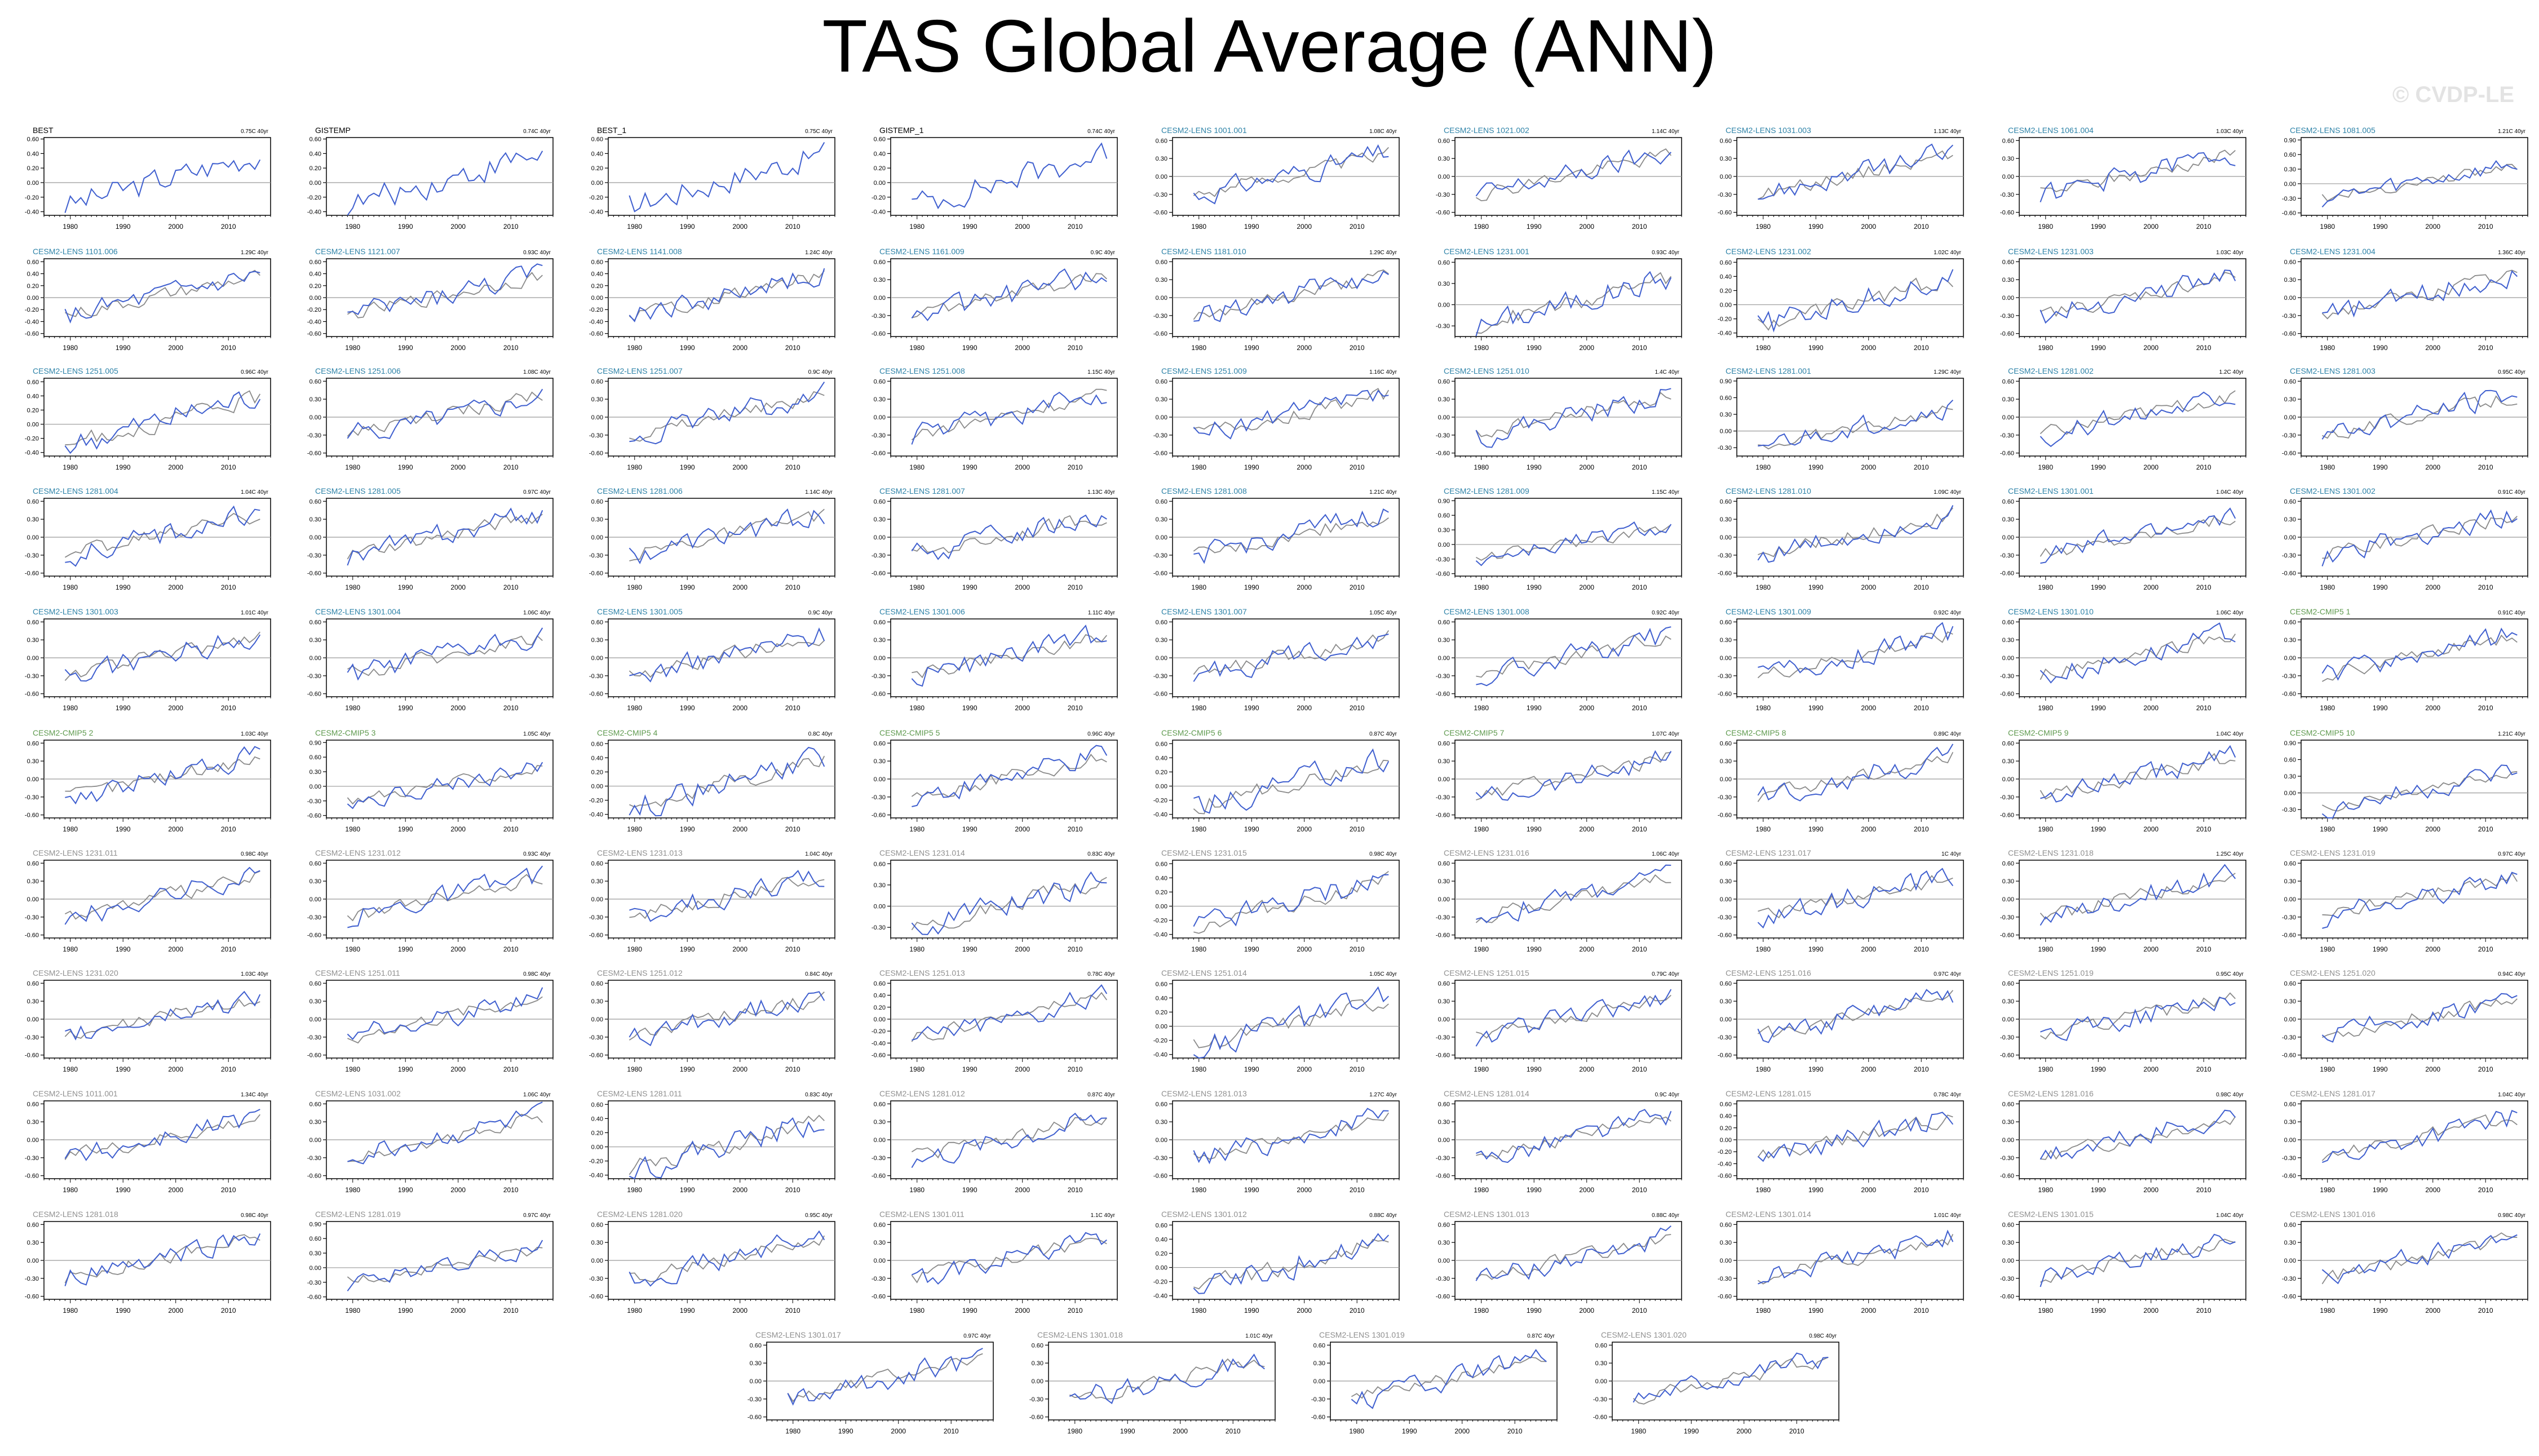 This screenshot has height=1456, width=2539. What do you see at coordinates (1768, 370) in the screenshot?
I see `panel-title: CESM2-LENS 1281.001` at bounding box center [1768, 370].